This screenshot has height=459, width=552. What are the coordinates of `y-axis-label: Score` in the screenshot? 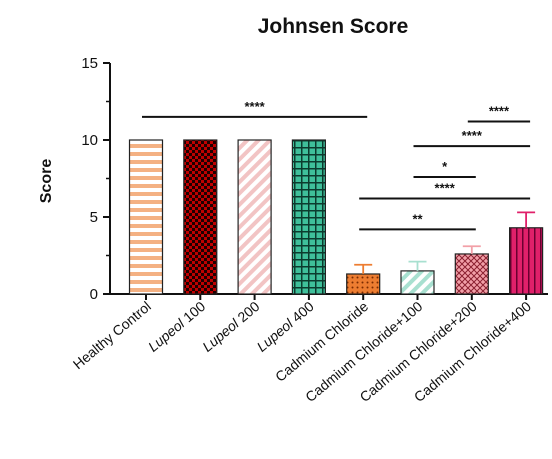 It's located at (46, 181).